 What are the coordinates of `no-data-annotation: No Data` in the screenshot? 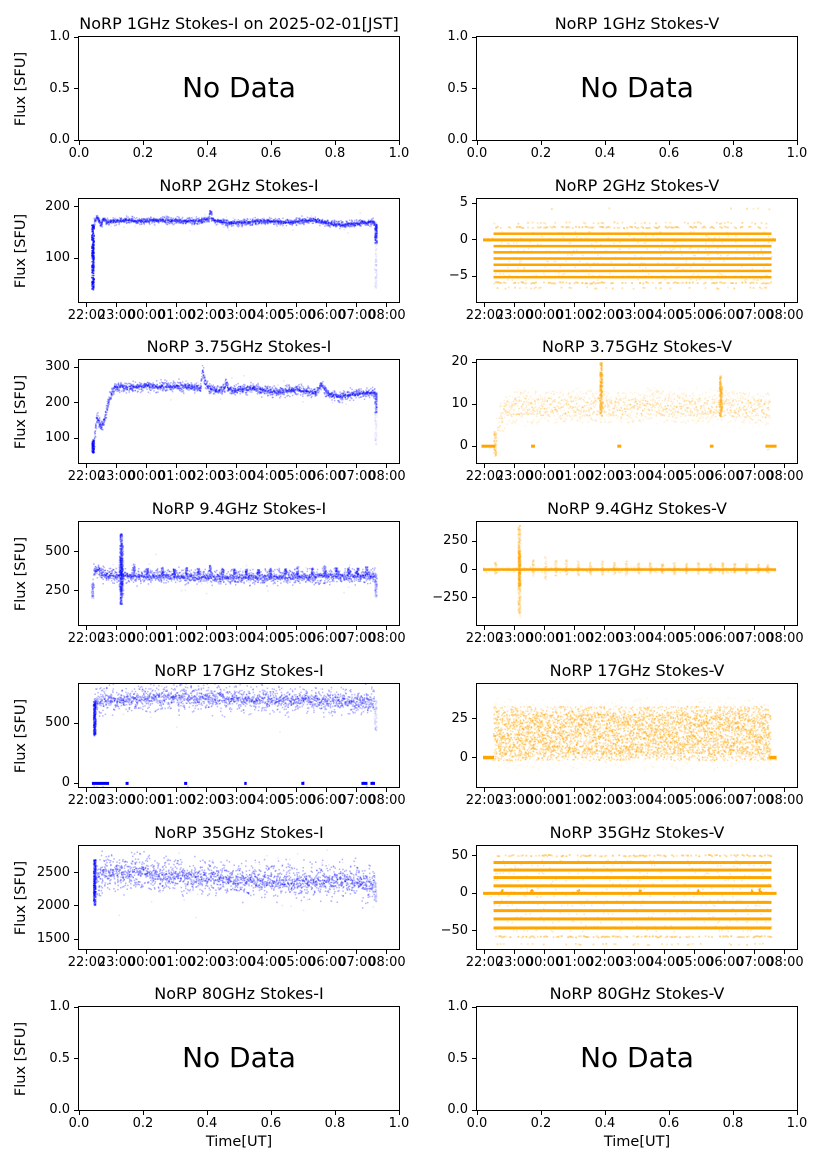 It's located at (637, 87).